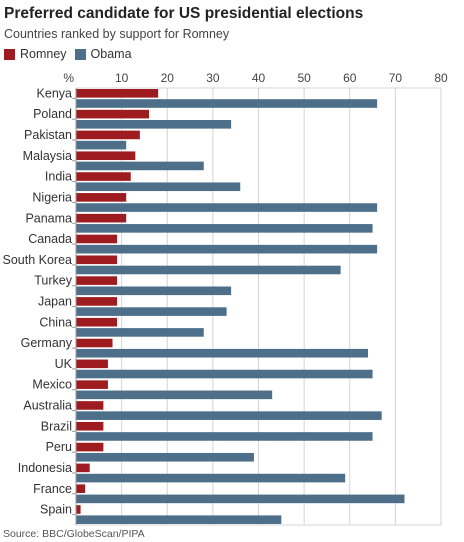  Describe the element at coordinates (90, 405) in the screenshot. I see `bar-romney-australia` at that location.